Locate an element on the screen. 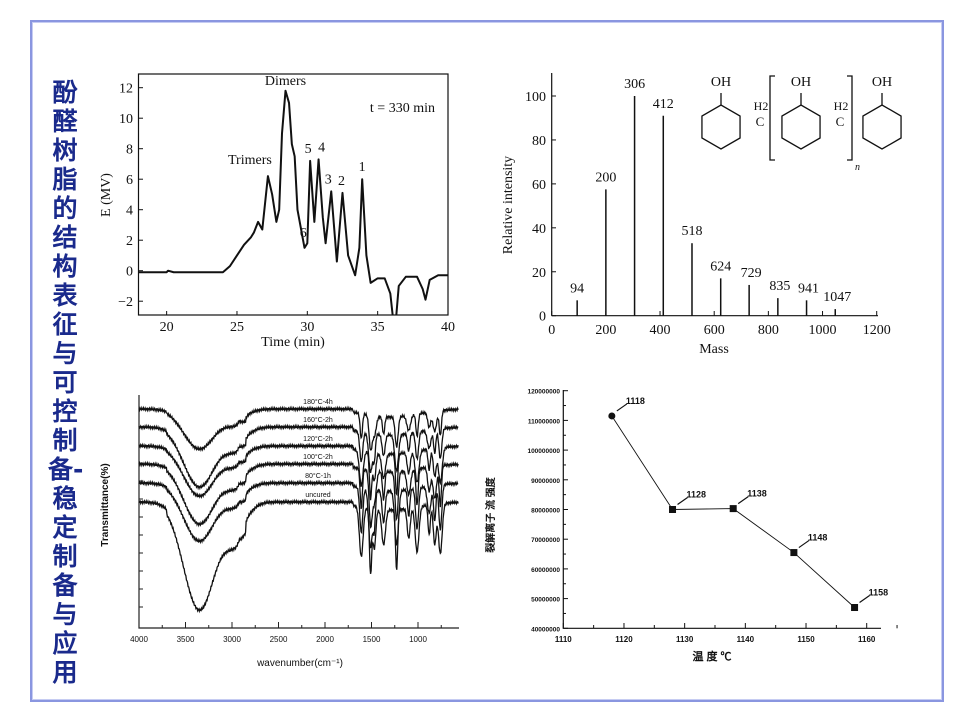 This screenshot has width=960, height=720. x-tick-label: 1160 is located at coordinates (867, 639).